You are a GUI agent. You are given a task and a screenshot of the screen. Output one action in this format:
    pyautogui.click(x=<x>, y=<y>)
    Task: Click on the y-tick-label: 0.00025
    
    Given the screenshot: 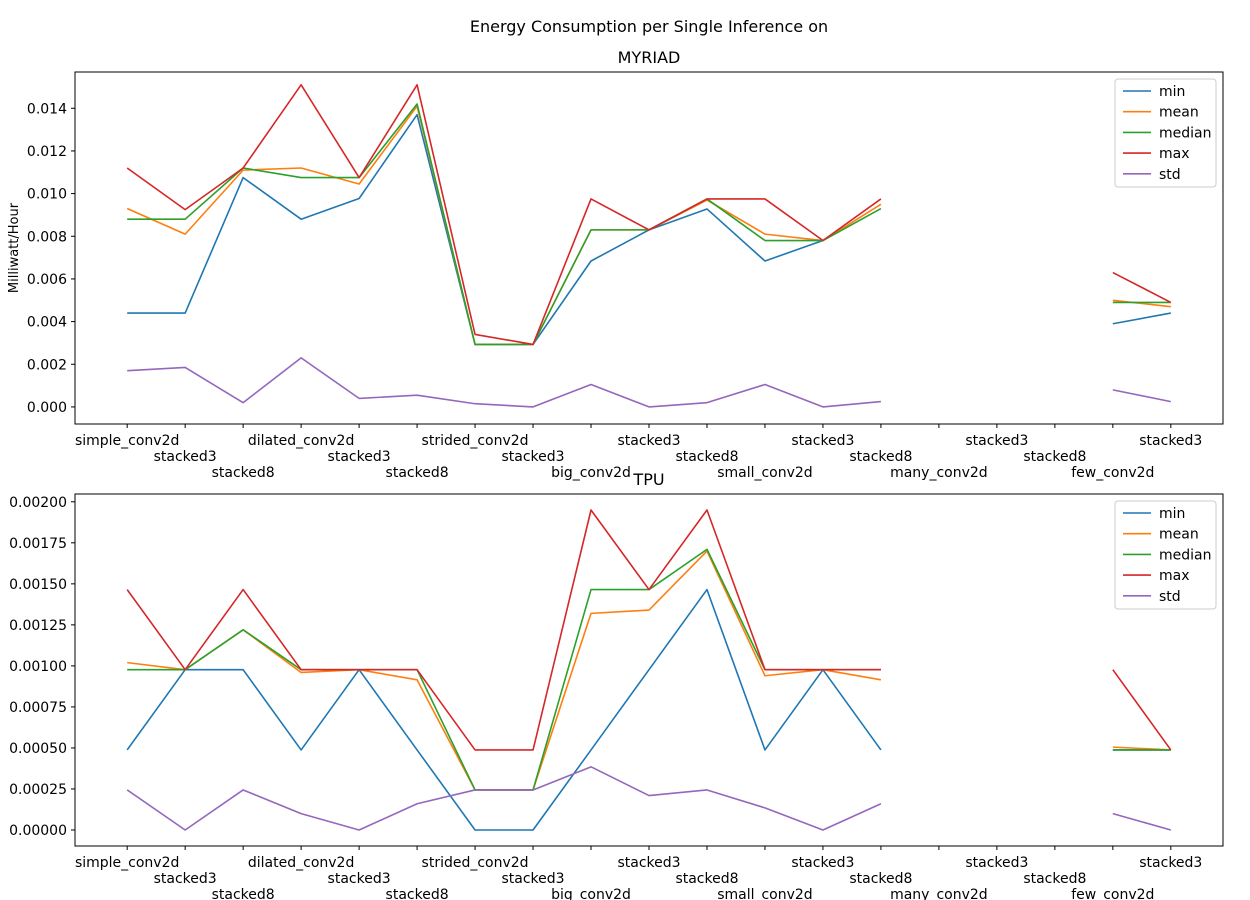 What is the action you would take?
    pyautogui.click(x=38, y=790)
    